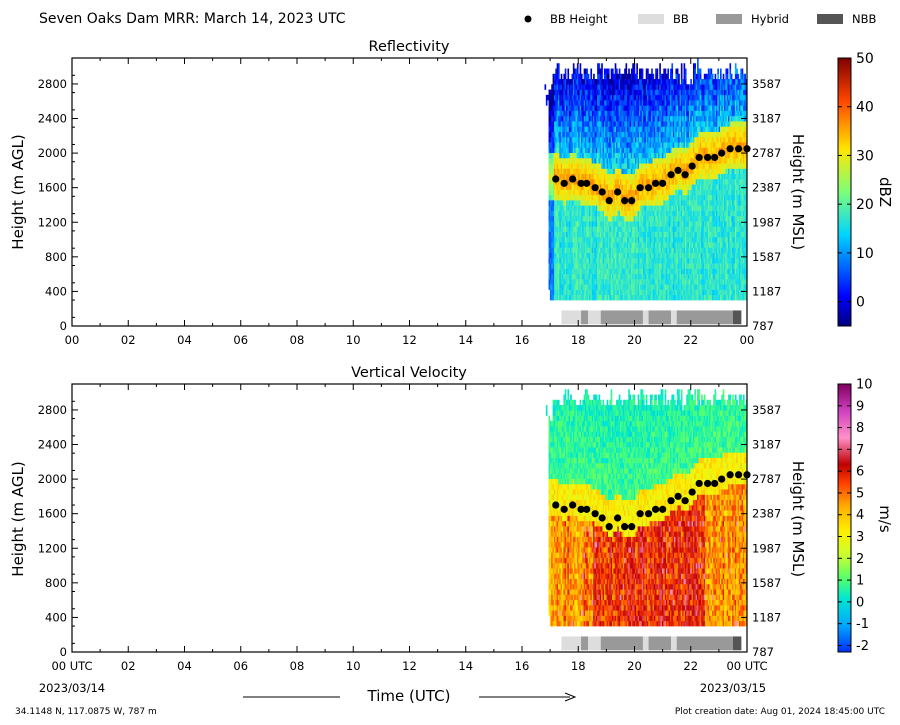 This screenshot has height=725, width=900. I want to click on velocity-title: Vertical Velocity, so click(409, 373).